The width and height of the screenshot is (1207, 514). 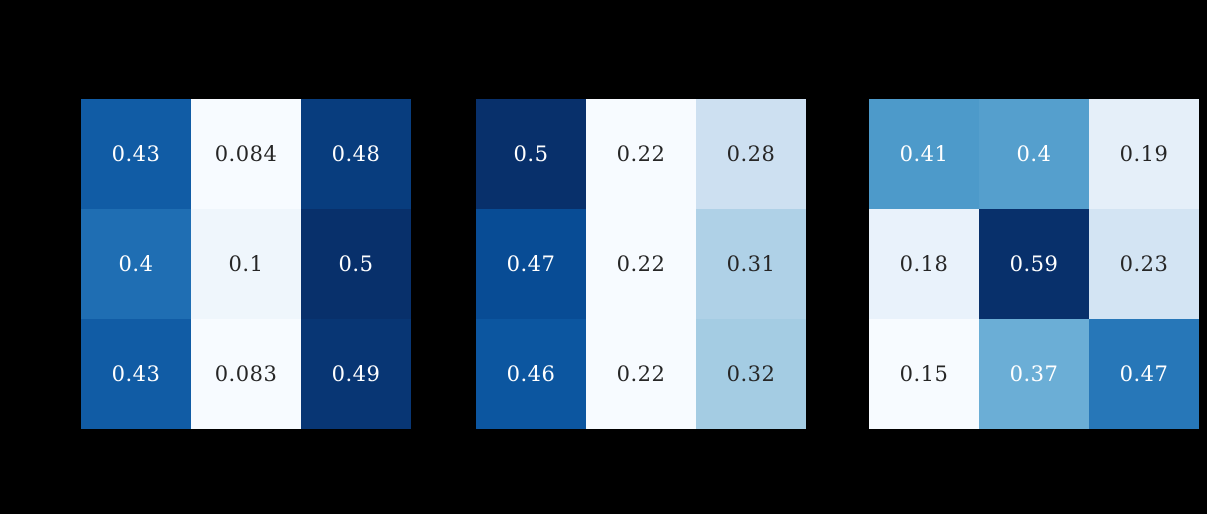 I want to click on heatmap-cell-value: 0.37, so click(x=1034, y=373).